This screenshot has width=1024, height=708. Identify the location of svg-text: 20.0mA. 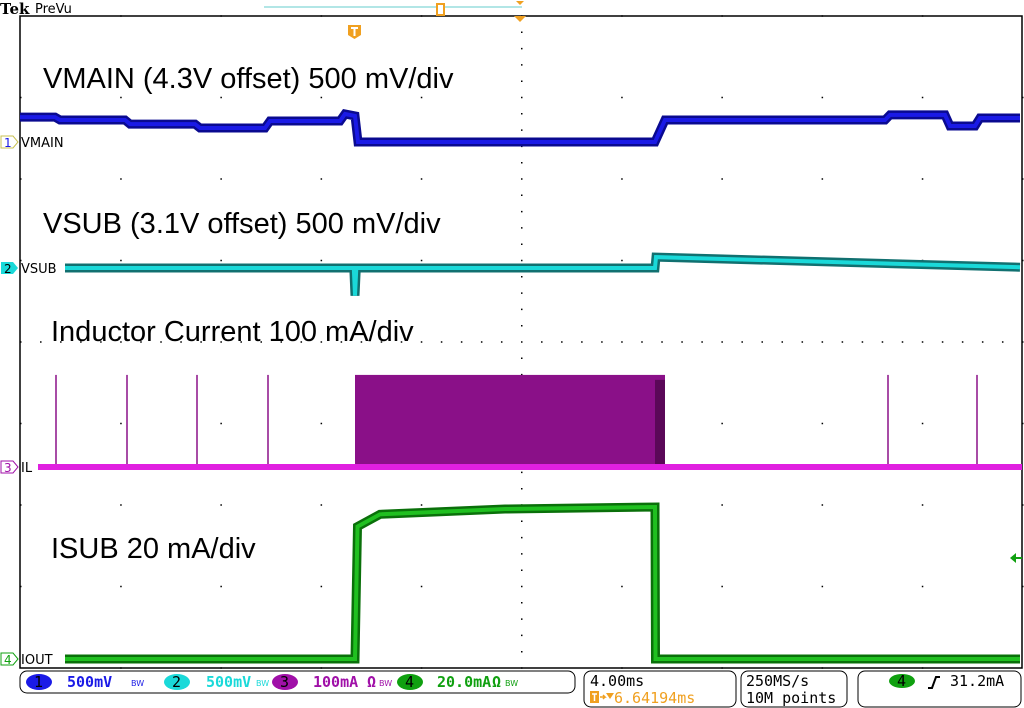
(464, 682).